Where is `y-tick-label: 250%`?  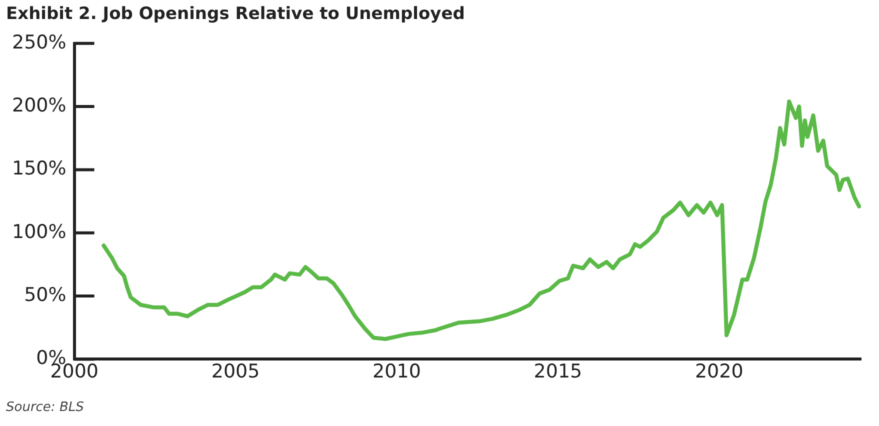
y-tick-label: 250% is located at coordinates (39, 42).